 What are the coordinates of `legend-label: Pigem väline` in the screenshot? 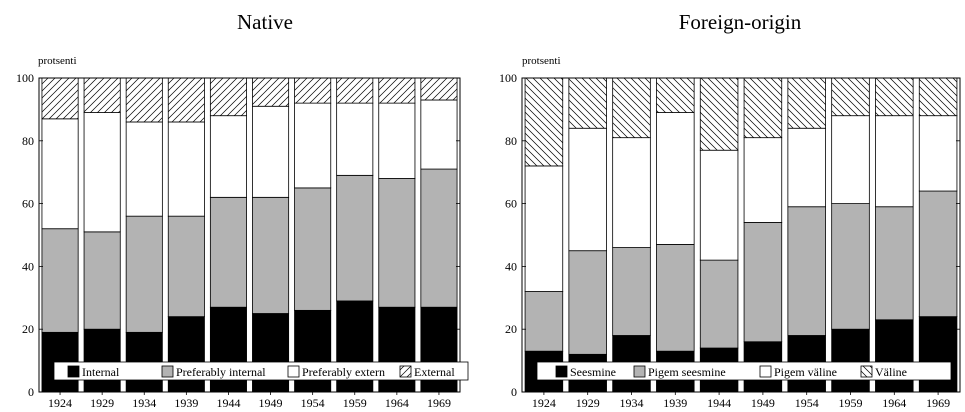 It's located at (805, 372).